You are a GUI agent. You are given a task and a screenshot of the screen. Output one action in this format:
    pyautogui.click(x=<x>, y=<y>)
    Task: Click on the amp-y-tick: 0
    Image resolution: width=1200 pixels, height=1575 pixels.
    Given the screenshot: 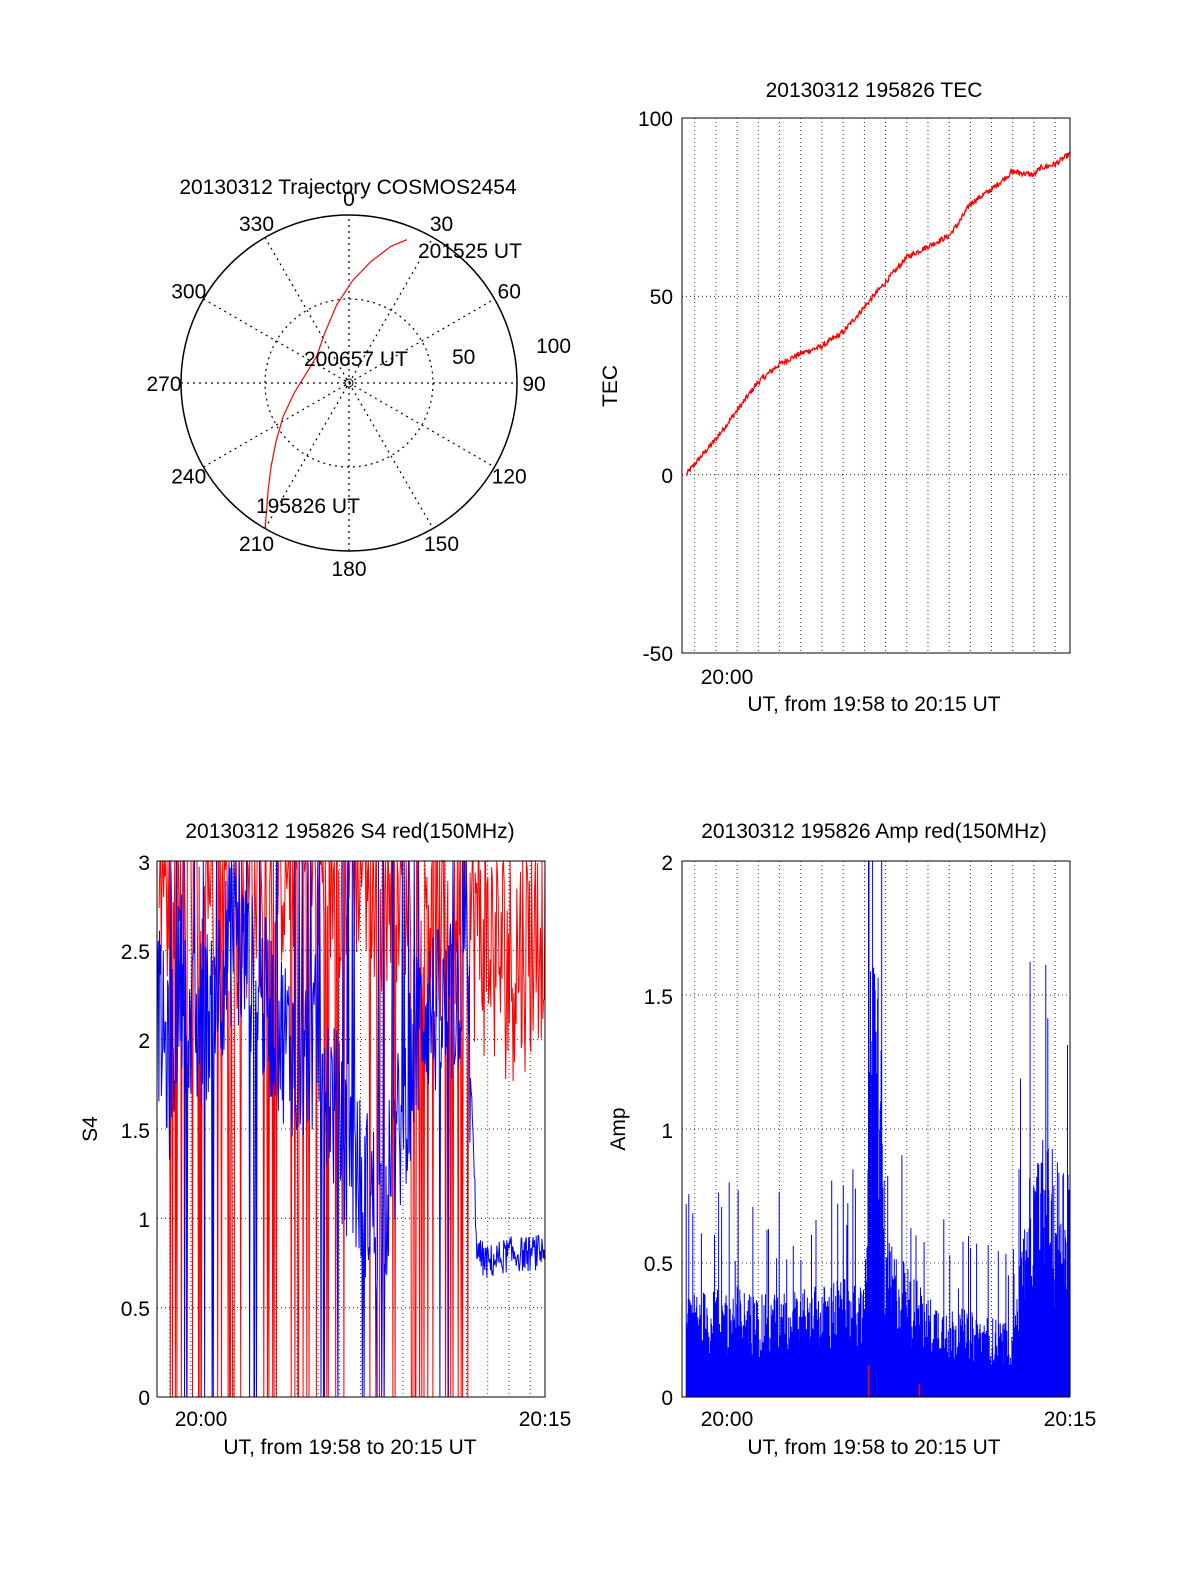 What is the action you would take?
    pyautogui.click(x=667, y=1398)
    